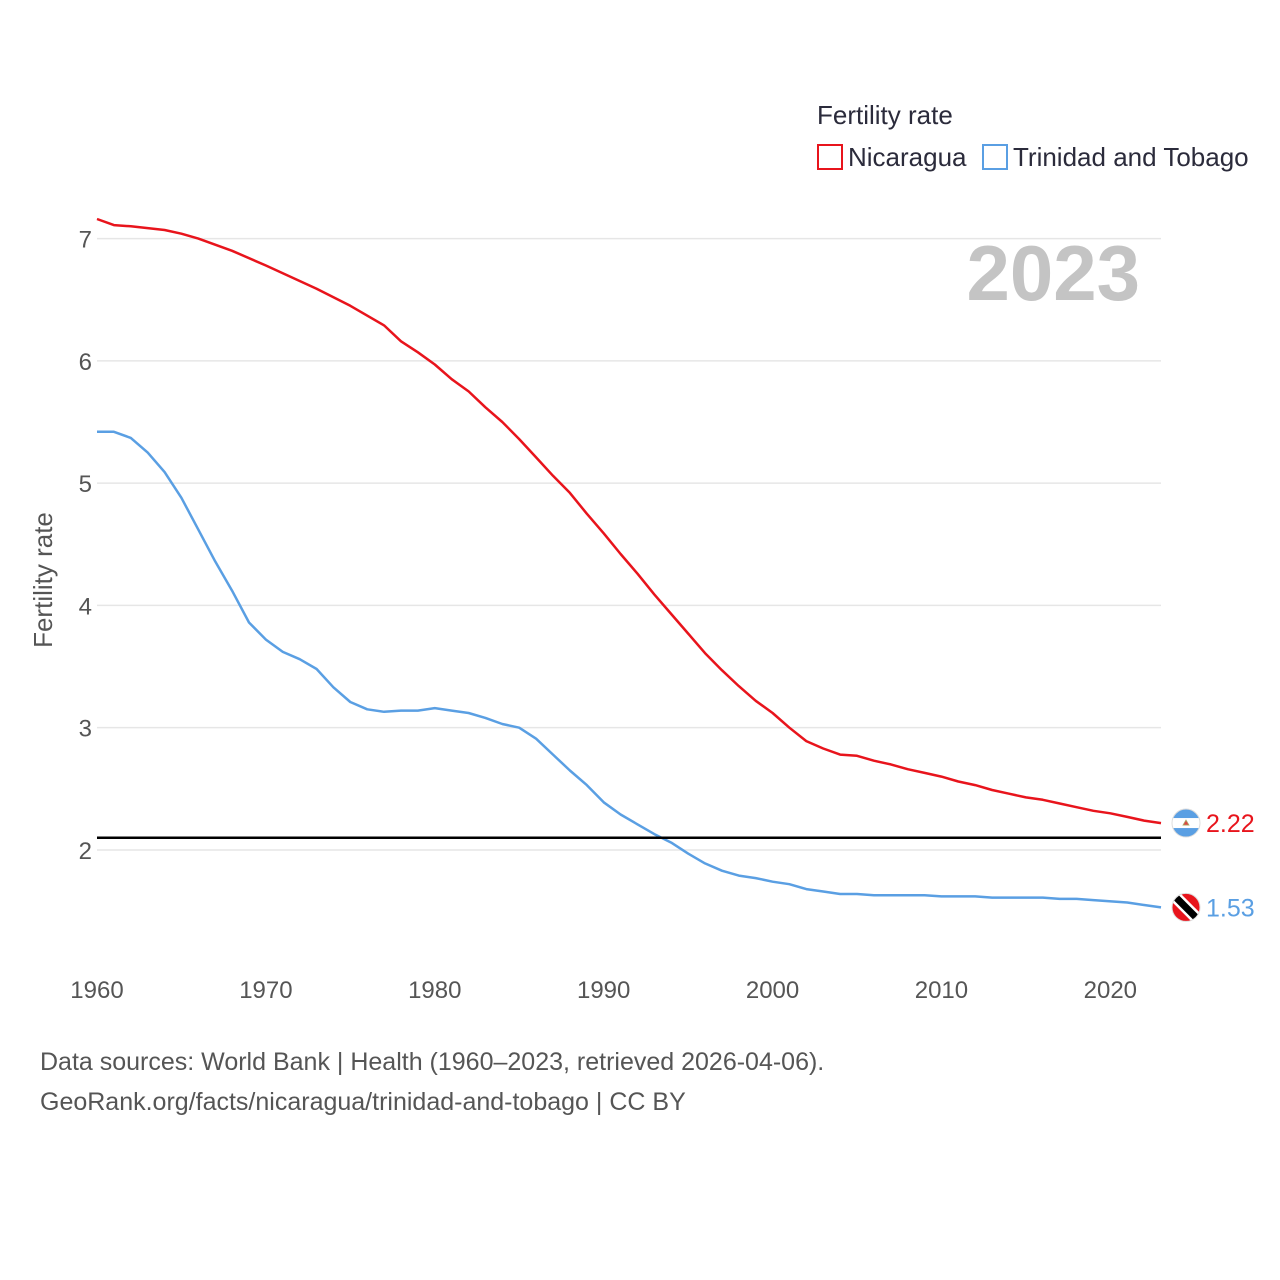  Describe the element at coordinates (830, 157) in the screenshot. I see `legend-swatch-nicaragua` at that location.